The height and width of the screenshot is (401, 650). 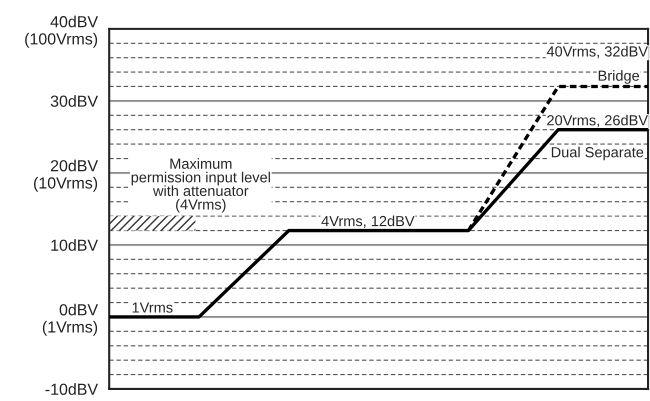 What do you see at coordinates (597, 121) in the screenshot?
I see `annotation: 20Vrms, 26dBV` at bounding box center [597, 121].